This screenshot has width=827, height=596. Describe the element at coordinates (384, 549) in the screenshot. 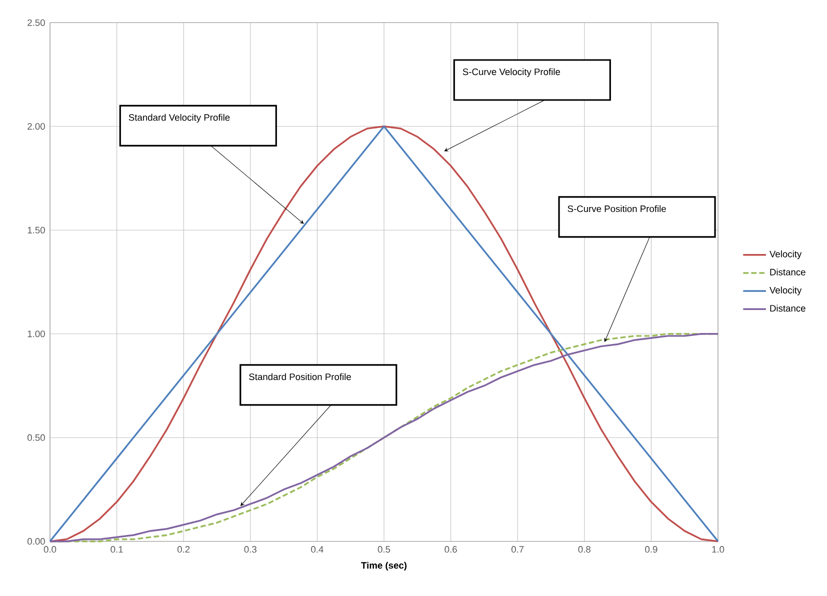

I see `x-tick-label: 0.5` at that location.